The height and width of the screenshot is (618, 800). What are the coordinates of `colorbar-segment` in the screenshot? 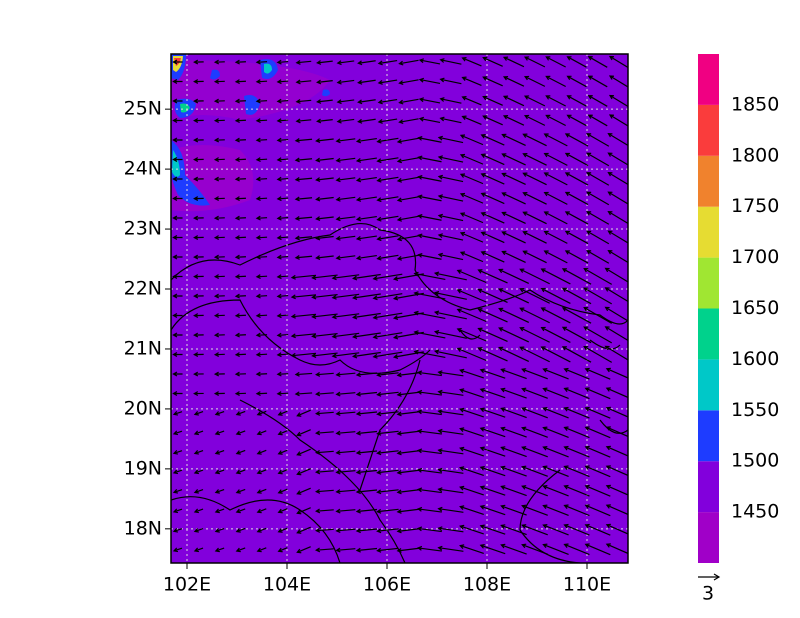 It's located at (708, 334).